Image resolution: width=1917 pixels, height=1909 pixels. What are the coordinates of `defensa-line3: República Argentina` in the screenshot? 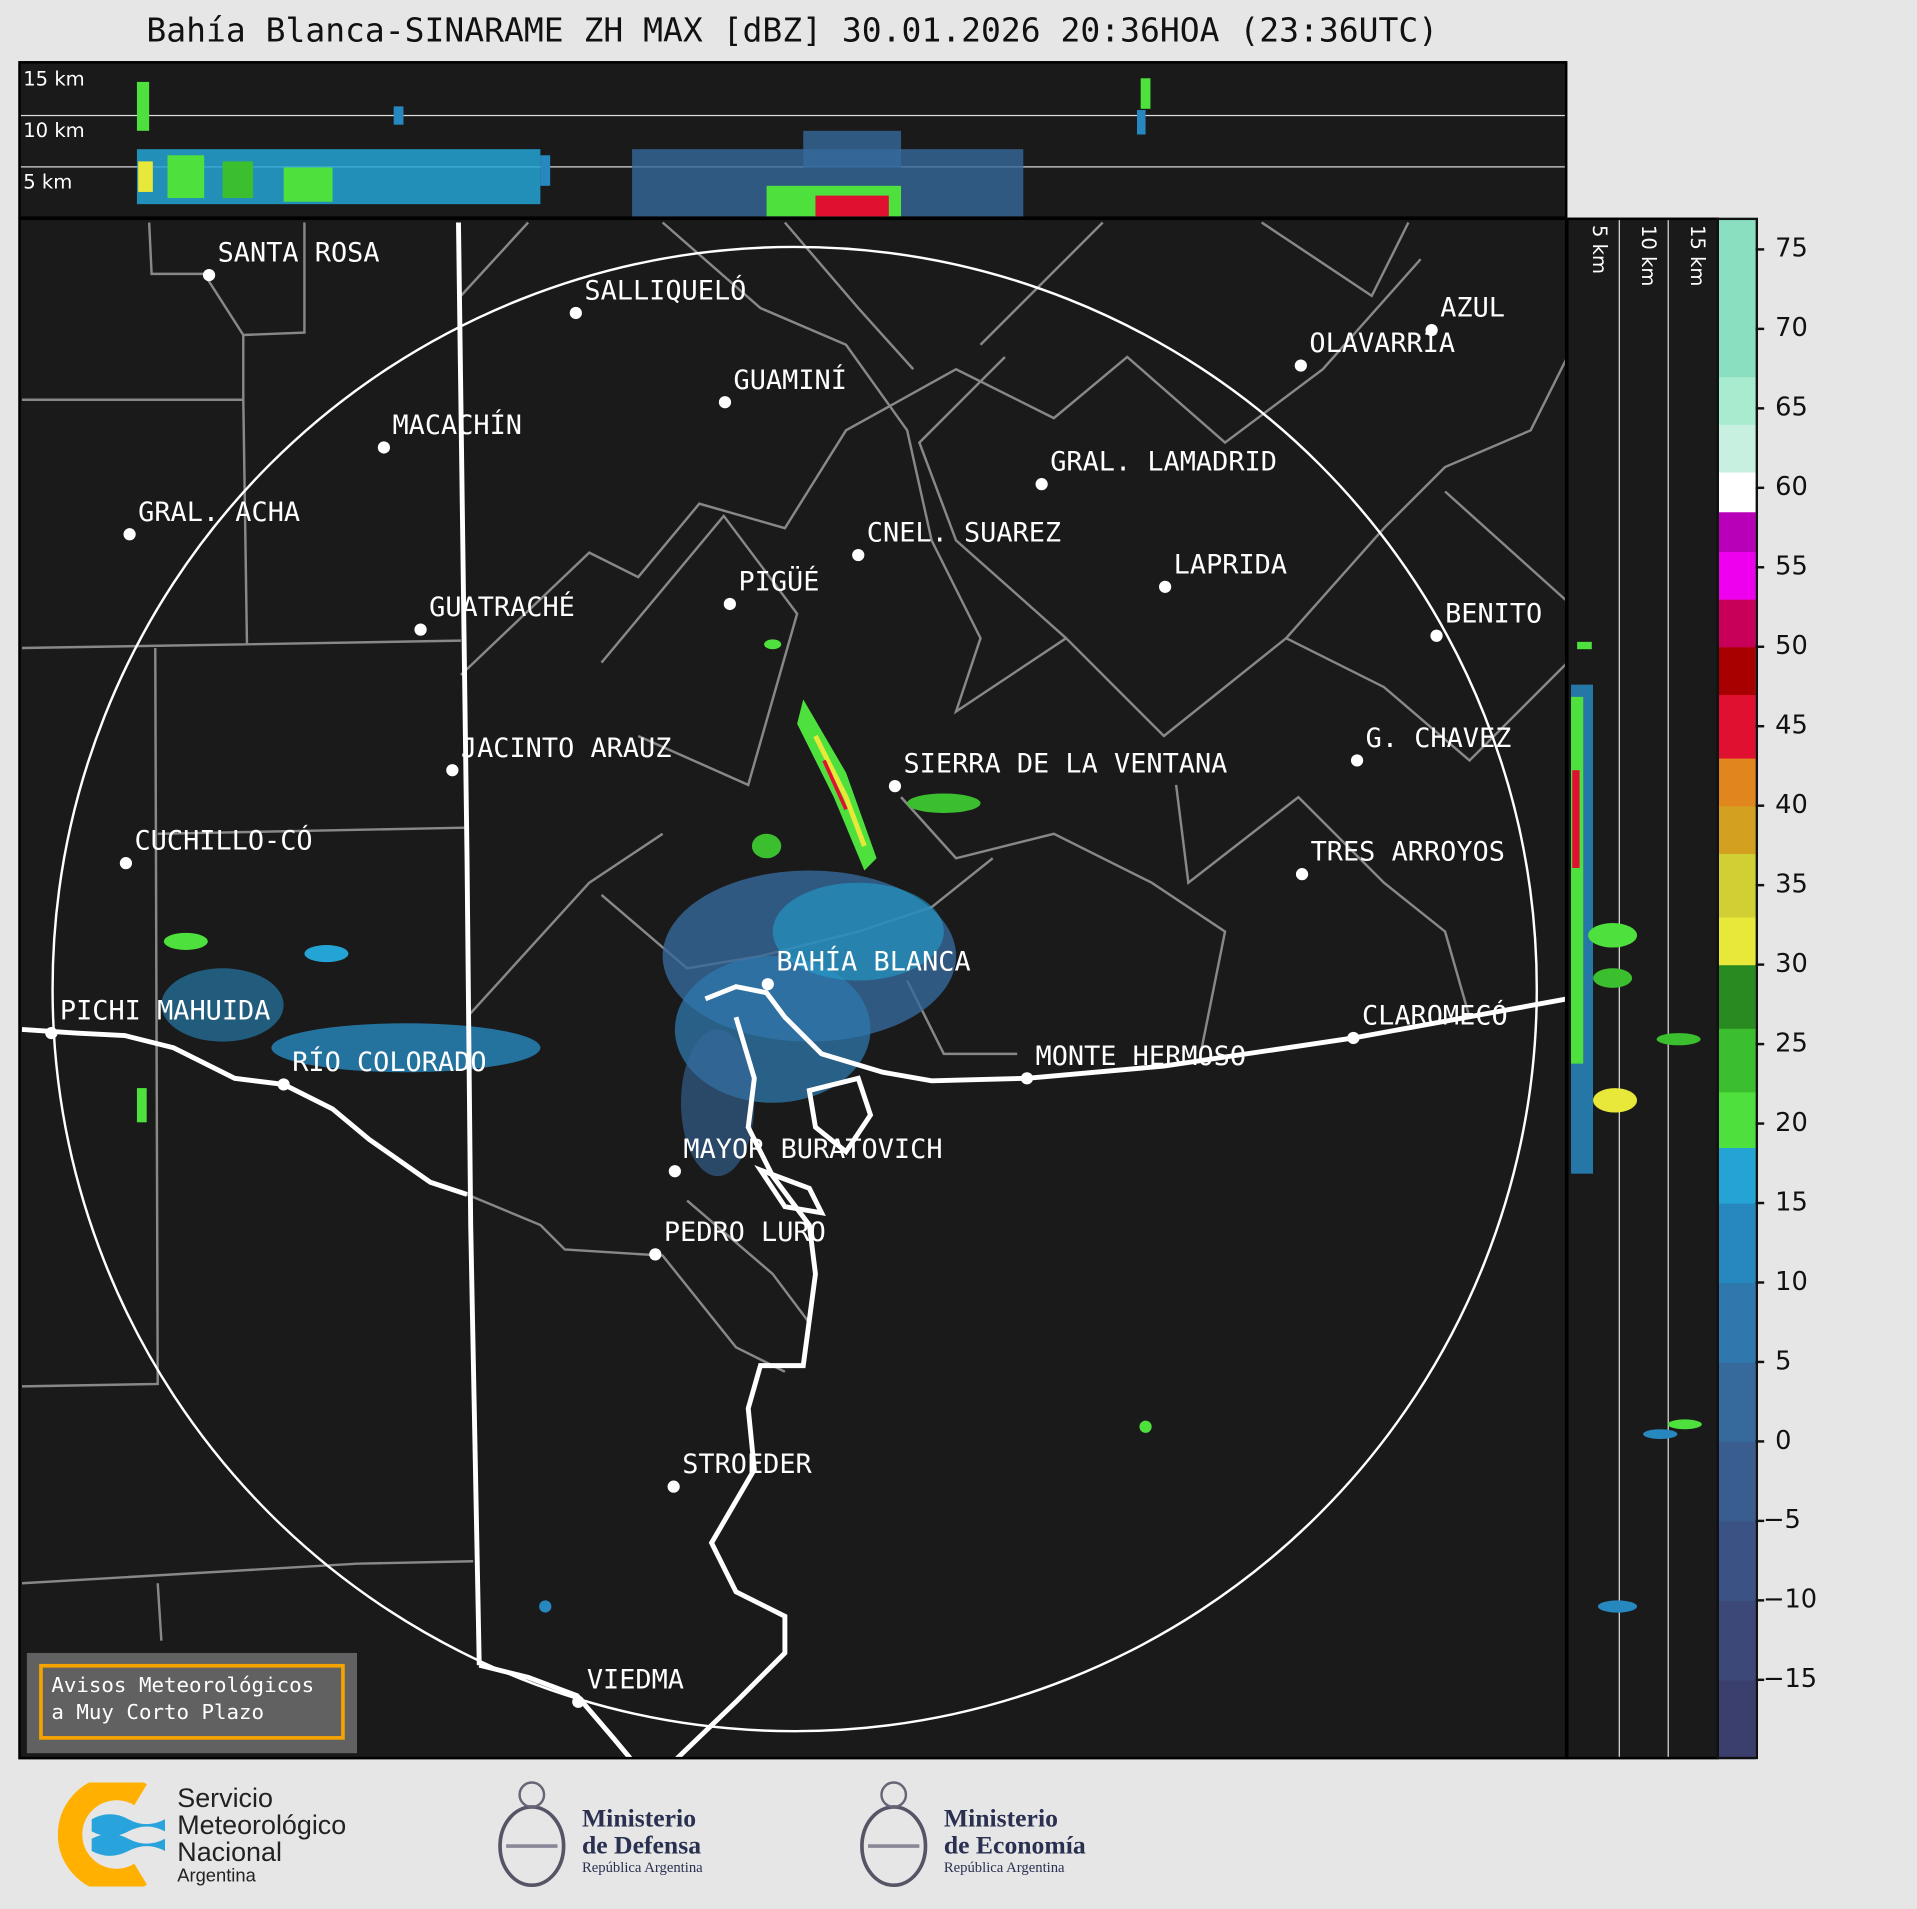 It's located at (642, 1867).